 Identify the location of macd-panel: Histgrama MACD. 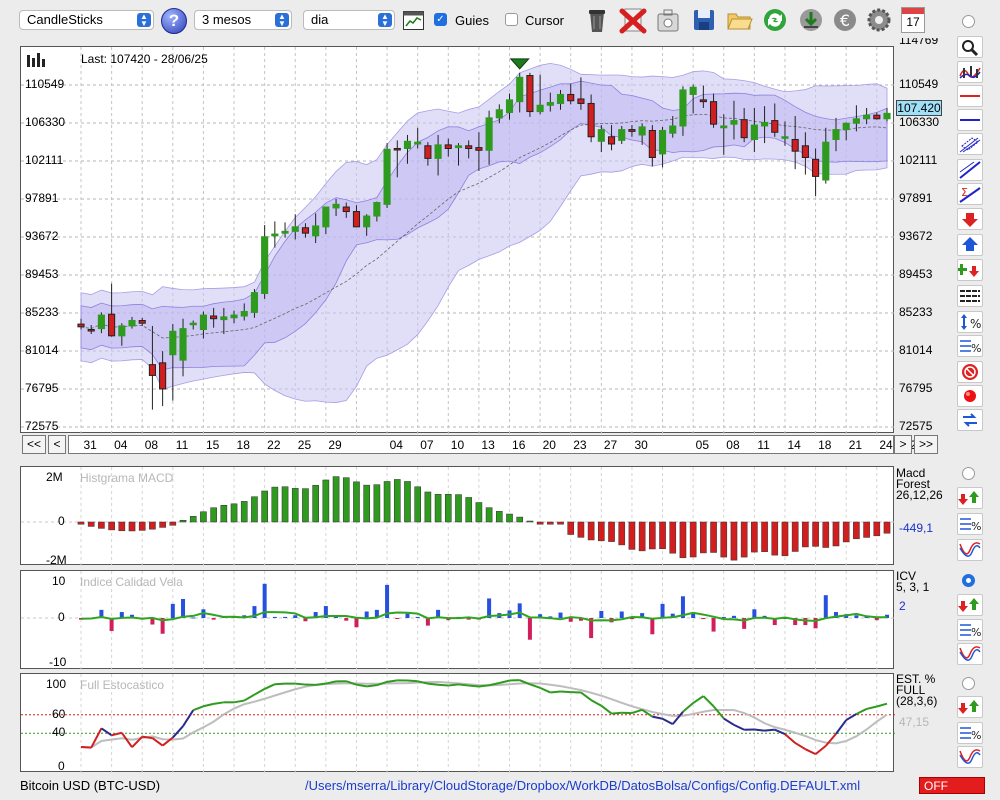
(457, 516).